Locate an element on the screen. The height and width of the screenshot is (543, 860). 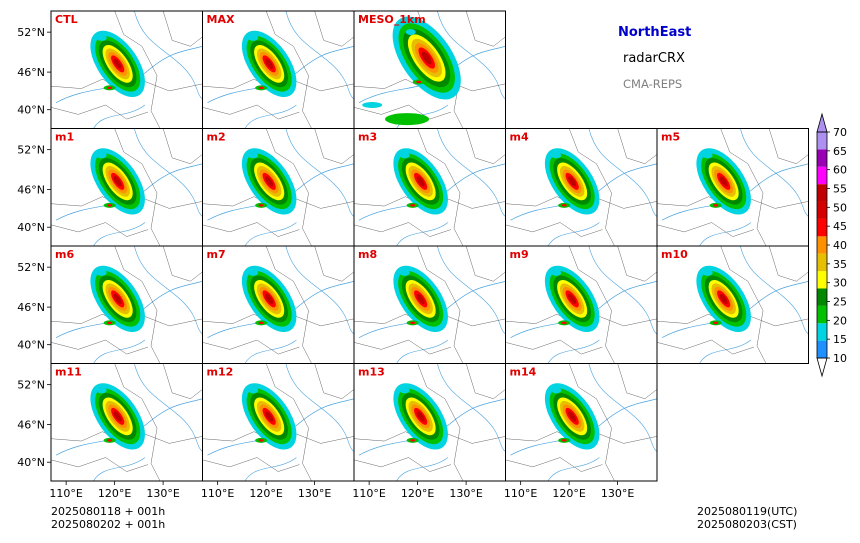
map-panel: MESO_1km is located at coordinates (429, 69).